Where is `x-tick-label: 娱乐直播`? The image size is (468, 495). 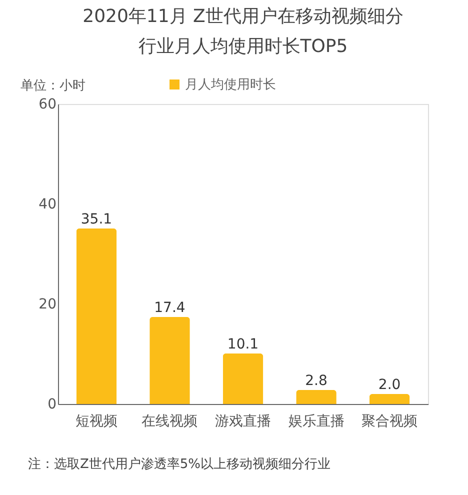 x-tick-label: 娱乐直播 is located at coordinates (316, 422).